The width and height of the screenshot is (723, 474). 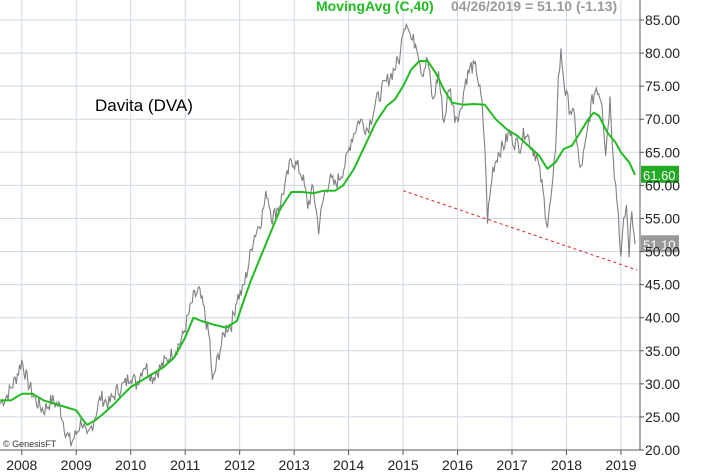 I want to click on y-tick-label: 85.00, so click(x=662, y=20).